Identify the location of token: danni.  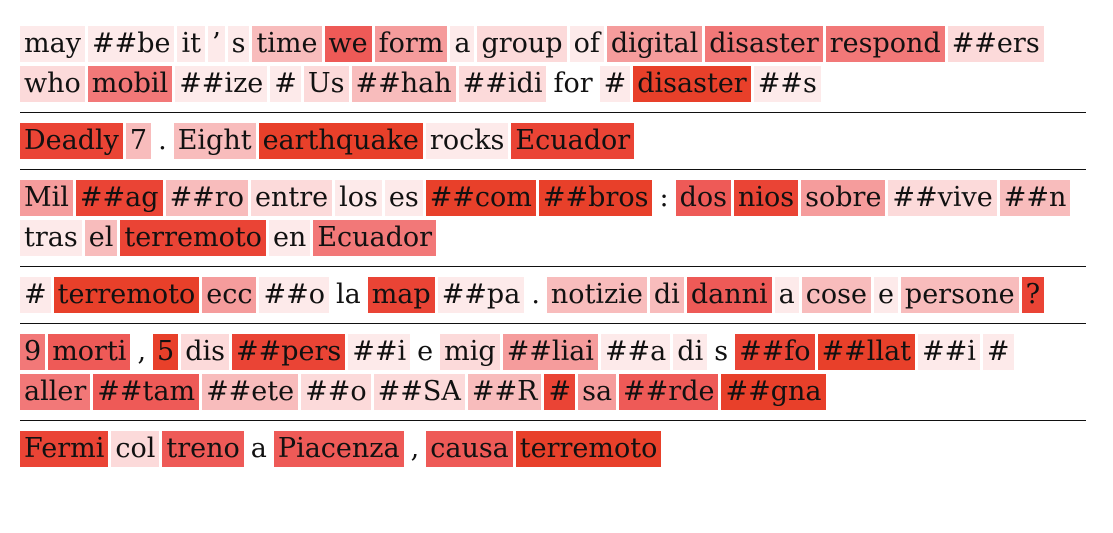
(729, 295).